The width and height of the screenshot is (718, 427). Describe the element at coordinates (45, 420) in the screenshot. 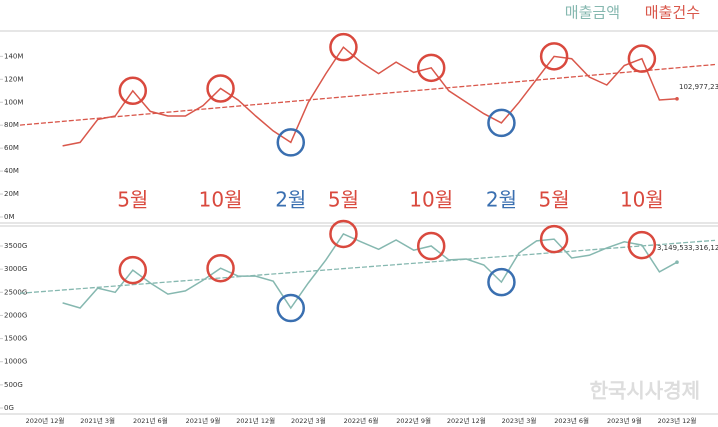

I see `x-tick-label: 2020년 12월` at that location.